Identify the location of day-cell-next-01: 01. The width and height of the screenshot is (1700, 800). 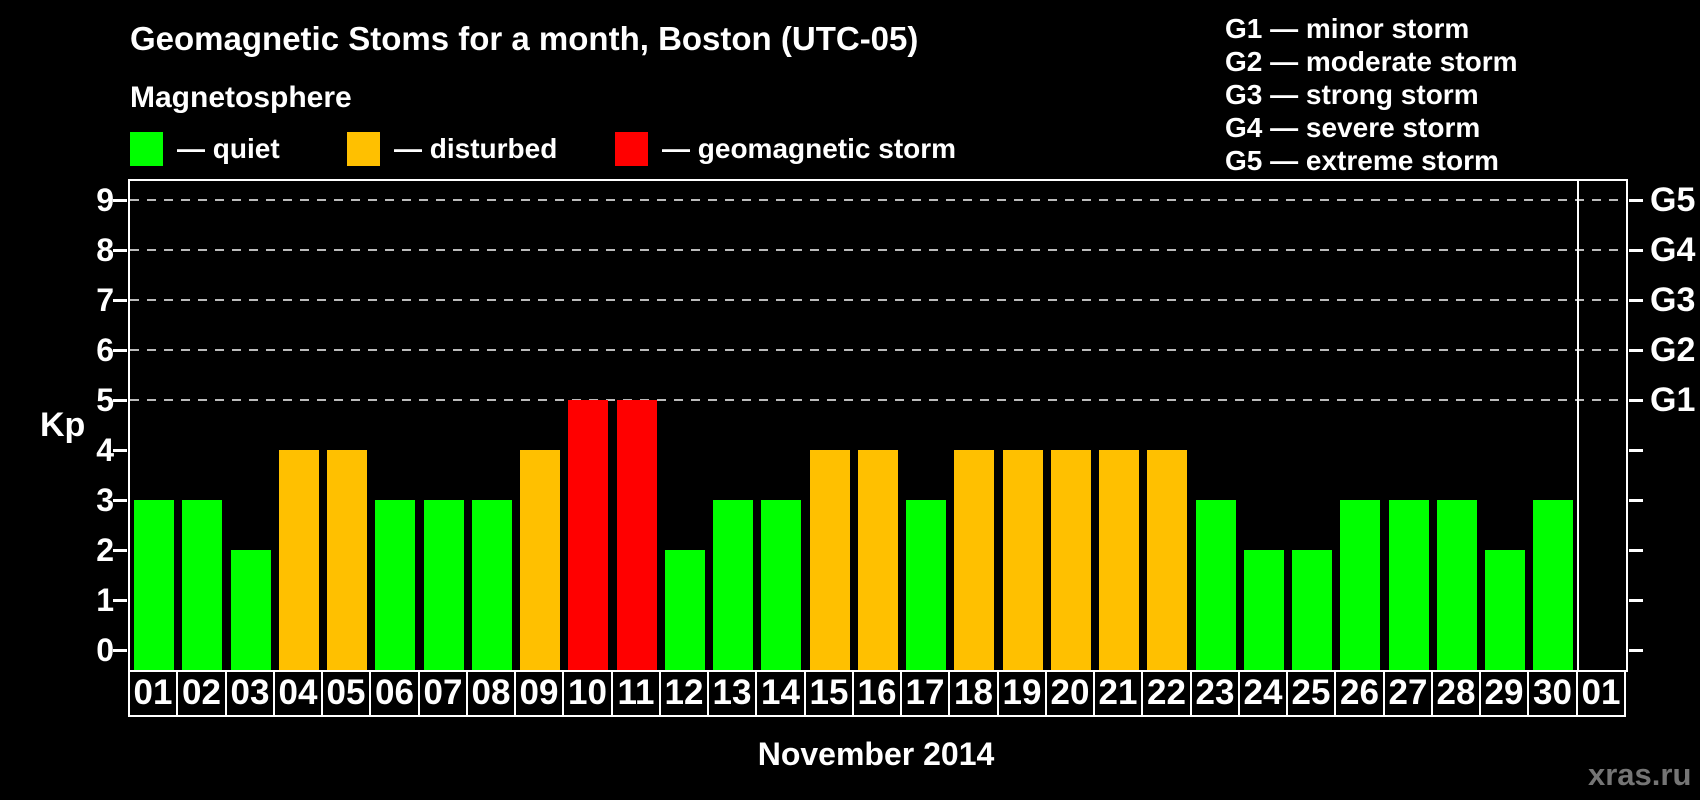
(1601, 693).